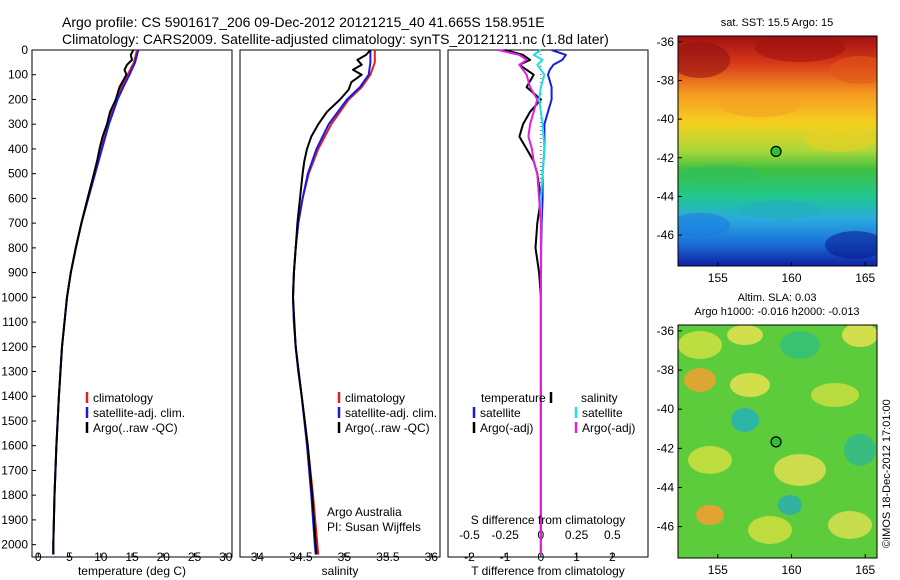 The width and height of the screenshot is (900, 580). Describe the element at coordinates (18, 124) in the screenshot. I see `depth-tick-label: 300` at that location.